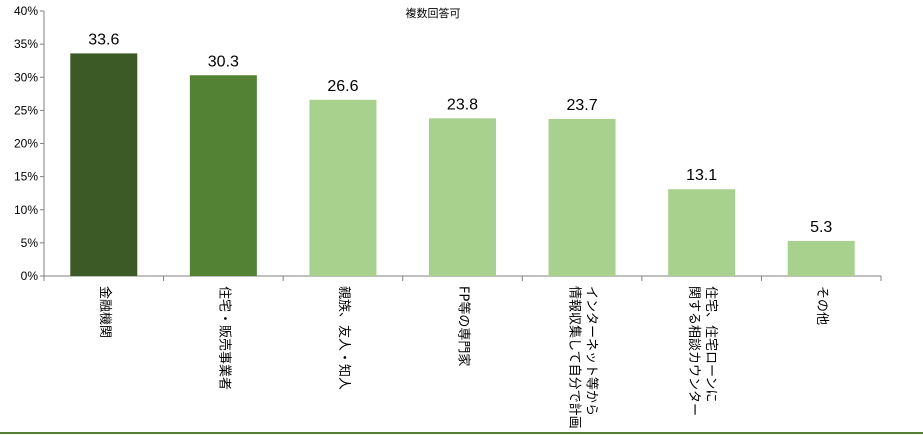 The image size is (923, 435). What do you see at coordinates (26, 177) in the screenshot?
I see `y-tick-label: 15%` at bounding box center [26, 177].